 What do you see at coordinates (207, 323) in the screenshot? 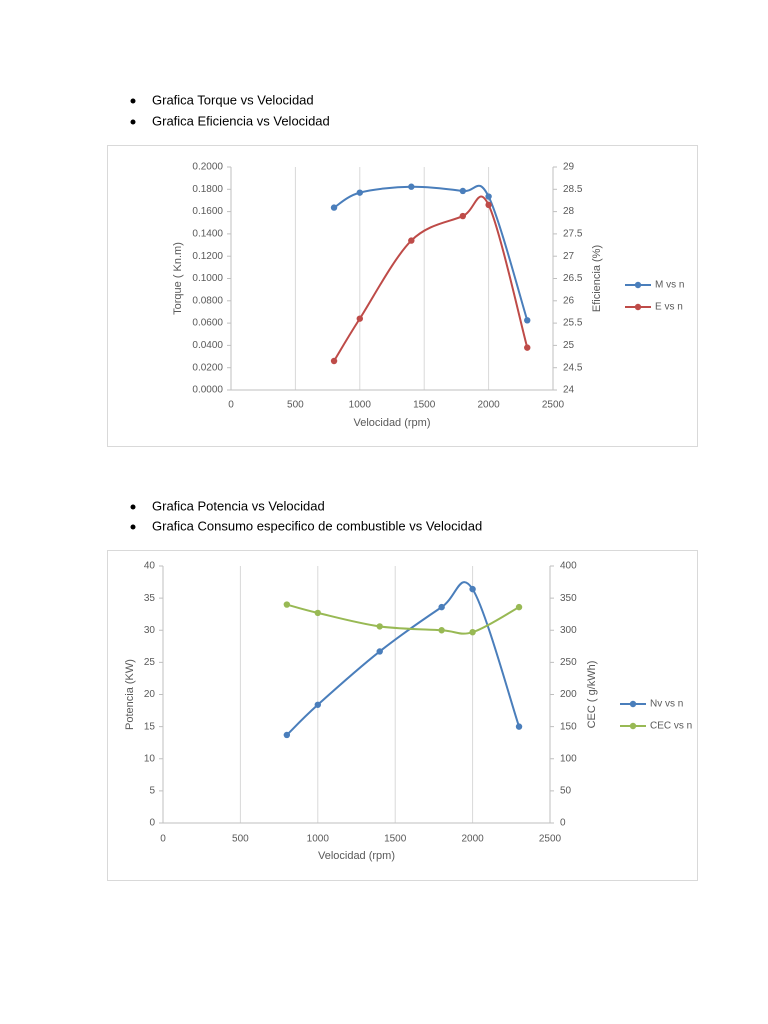
I see `y-tick-label: 0.0600` at bounding box center [207, 323].